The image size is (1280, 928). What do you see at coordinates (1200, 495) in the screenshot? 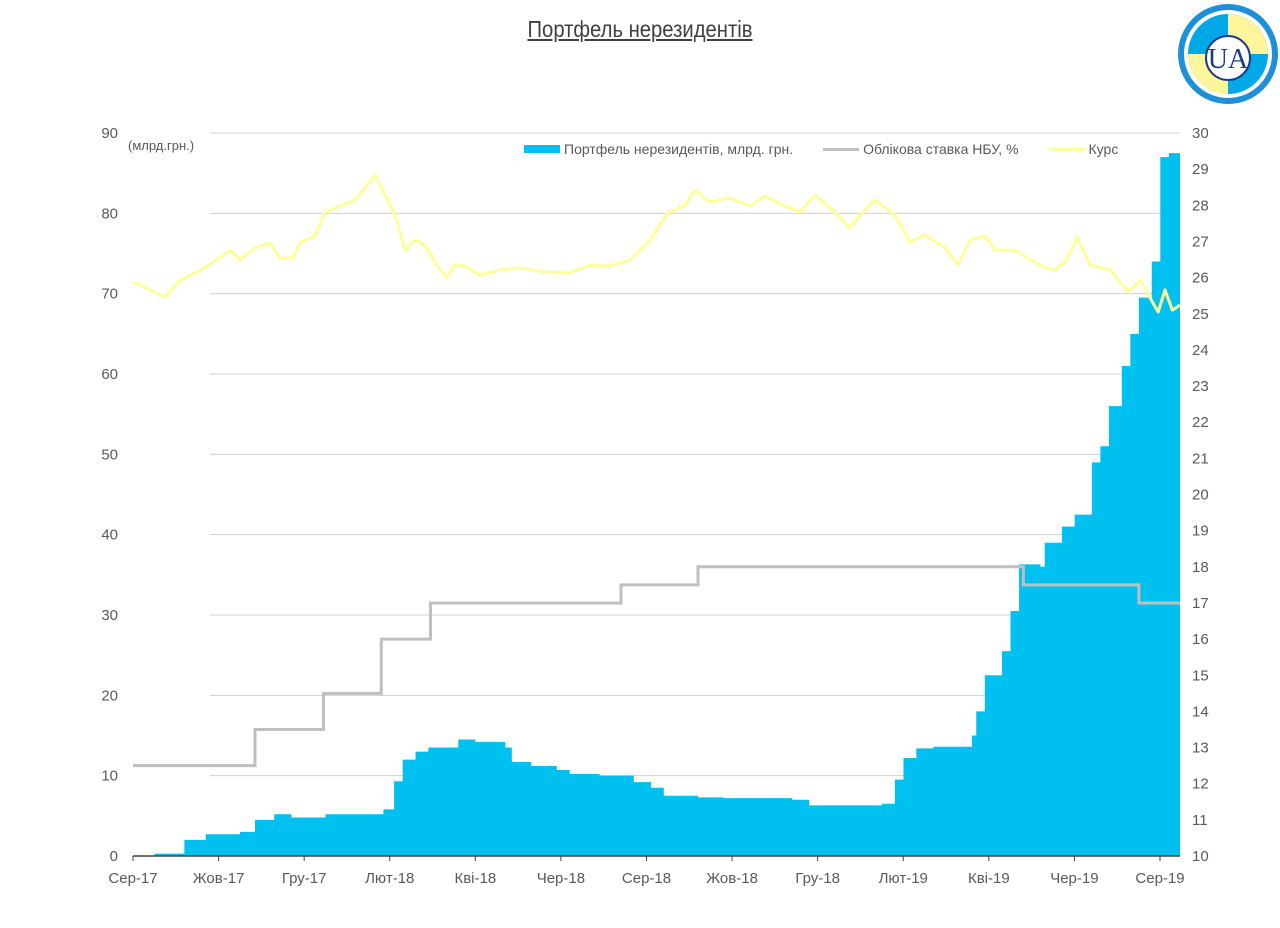
I see `y-right-tick-label: 20` at bounding box center [1200, 495].